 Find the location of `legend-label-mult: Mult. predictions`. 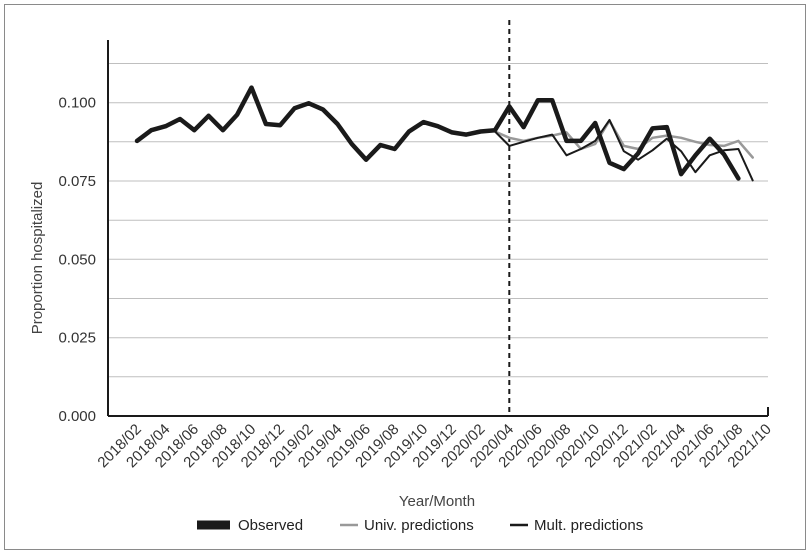

legend-label-mult: Mult. predictions is located at coordinates (588, 525).